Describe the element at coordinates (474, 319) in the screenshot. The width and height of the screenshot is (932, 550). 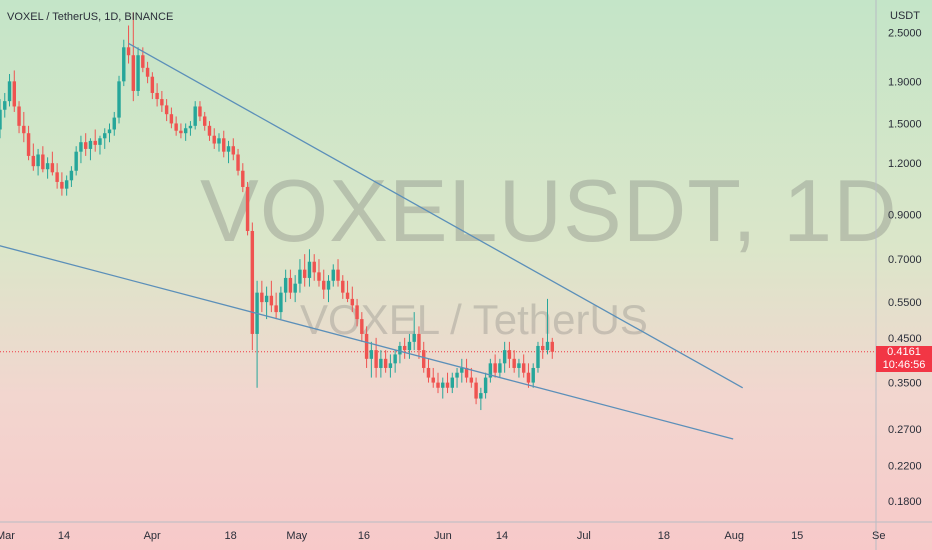
I see `watermark-pair: VOXEL / TetherUS` at that location.